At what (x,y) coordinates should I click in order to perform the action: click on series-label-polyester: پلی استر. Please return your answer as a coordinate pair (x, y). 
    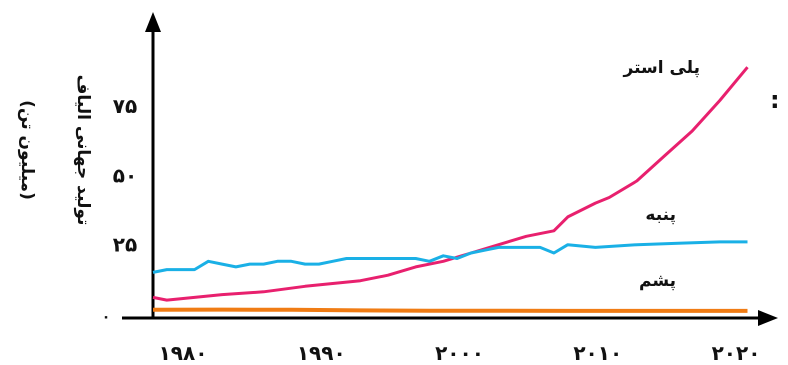
    Looking at the image, I should click on (662, 68).